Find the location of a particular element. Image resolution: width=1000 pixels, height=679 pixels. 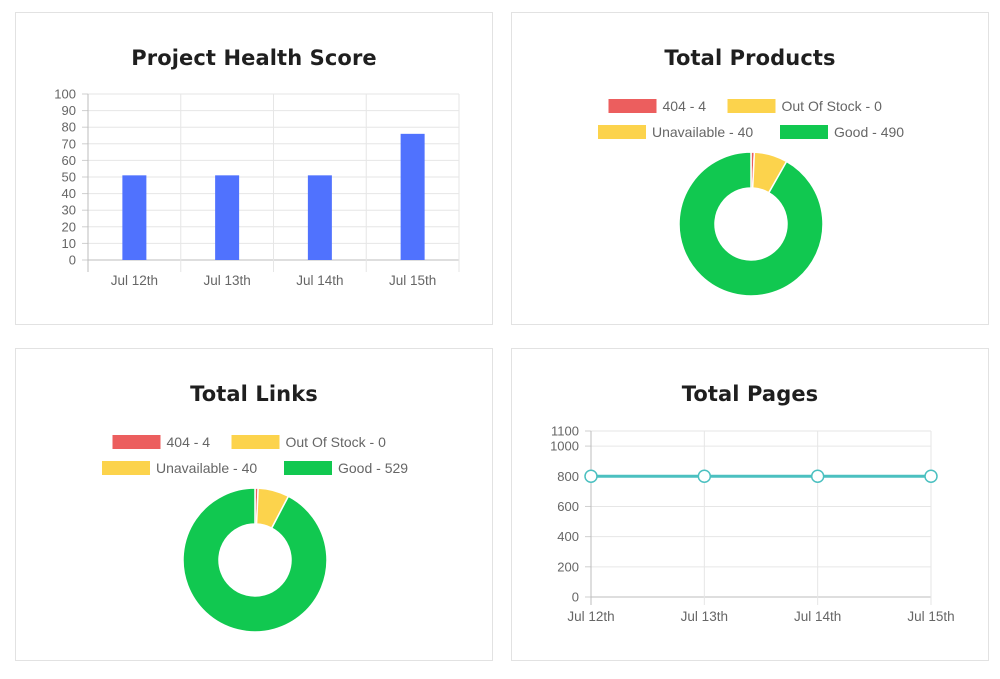

y-tick-label: 10 is located at coordinates (69, 243).